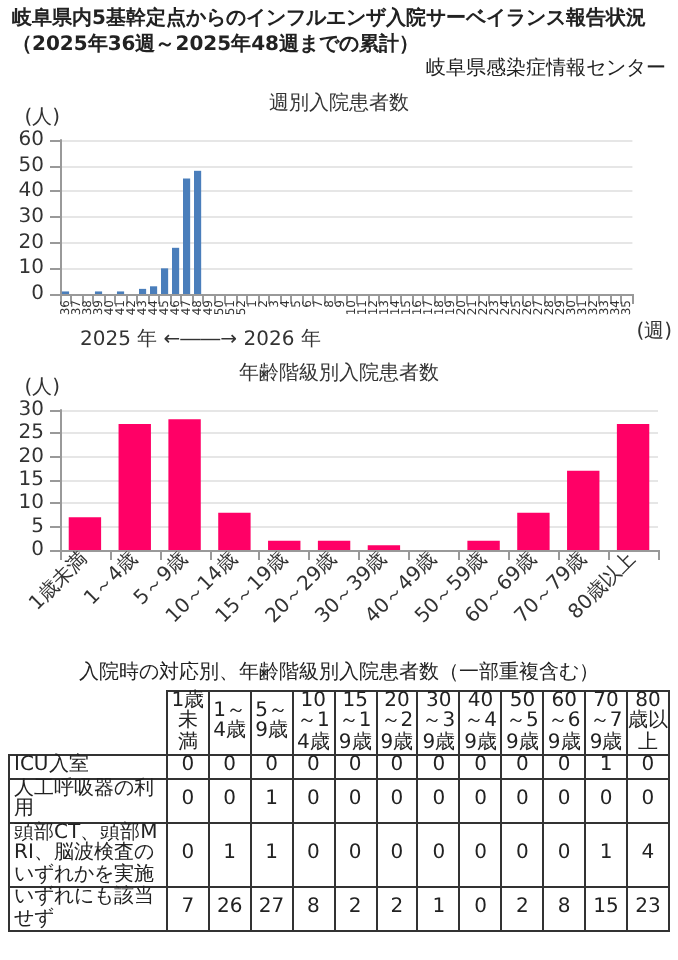  Describe the element at coordinates (271, 722) in the screenshot. I see `x-tick-label: 5～9歳` at that location.